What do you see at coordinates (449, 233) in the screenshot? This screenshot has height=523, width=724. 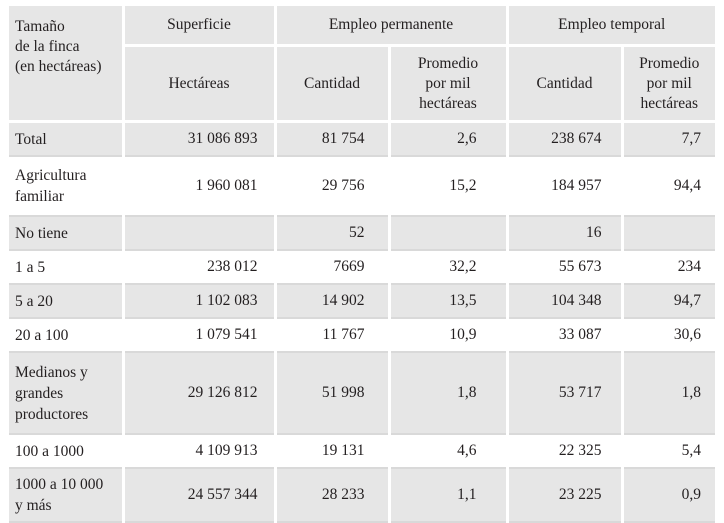 I see `cell-perm-promedio` at bounding box center [449, 233].